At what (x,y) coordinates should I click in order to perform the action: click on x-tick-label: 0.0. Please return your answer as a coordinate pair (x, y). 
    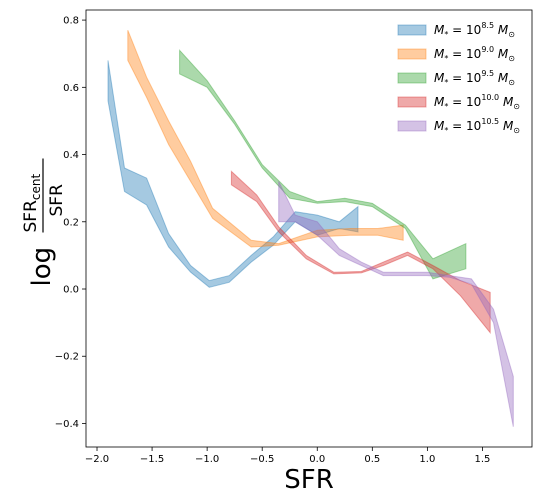
    Looking at the image, I should click on (317, 459).